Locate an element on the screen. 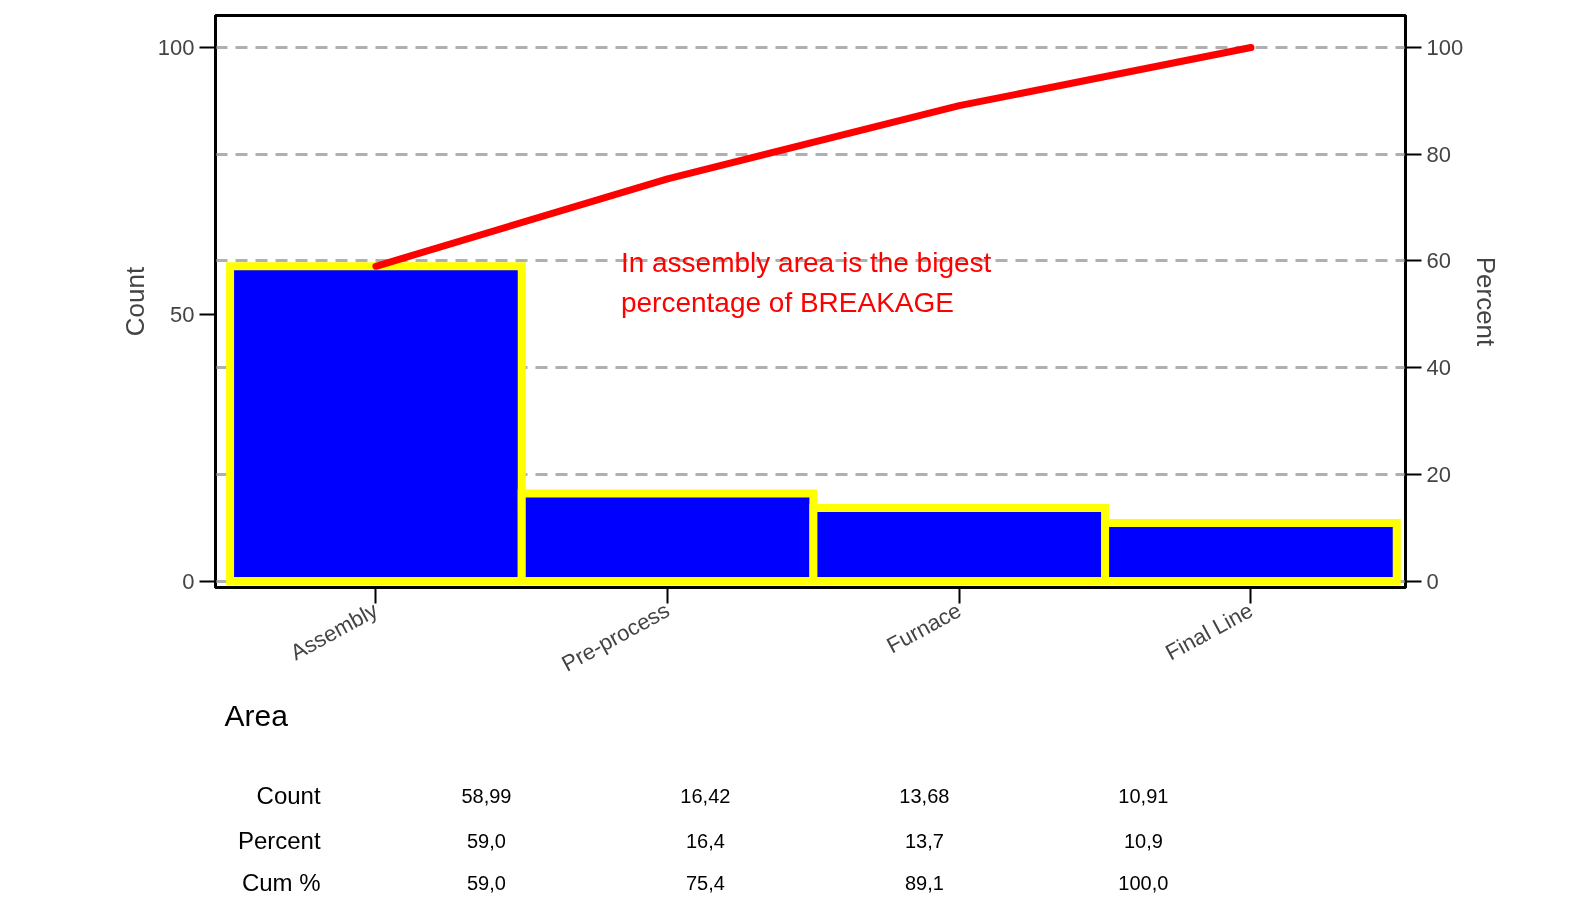 The width and height of the screenshot is (1591, 912). text: 10,9 is located at coordinates (1143, 840).